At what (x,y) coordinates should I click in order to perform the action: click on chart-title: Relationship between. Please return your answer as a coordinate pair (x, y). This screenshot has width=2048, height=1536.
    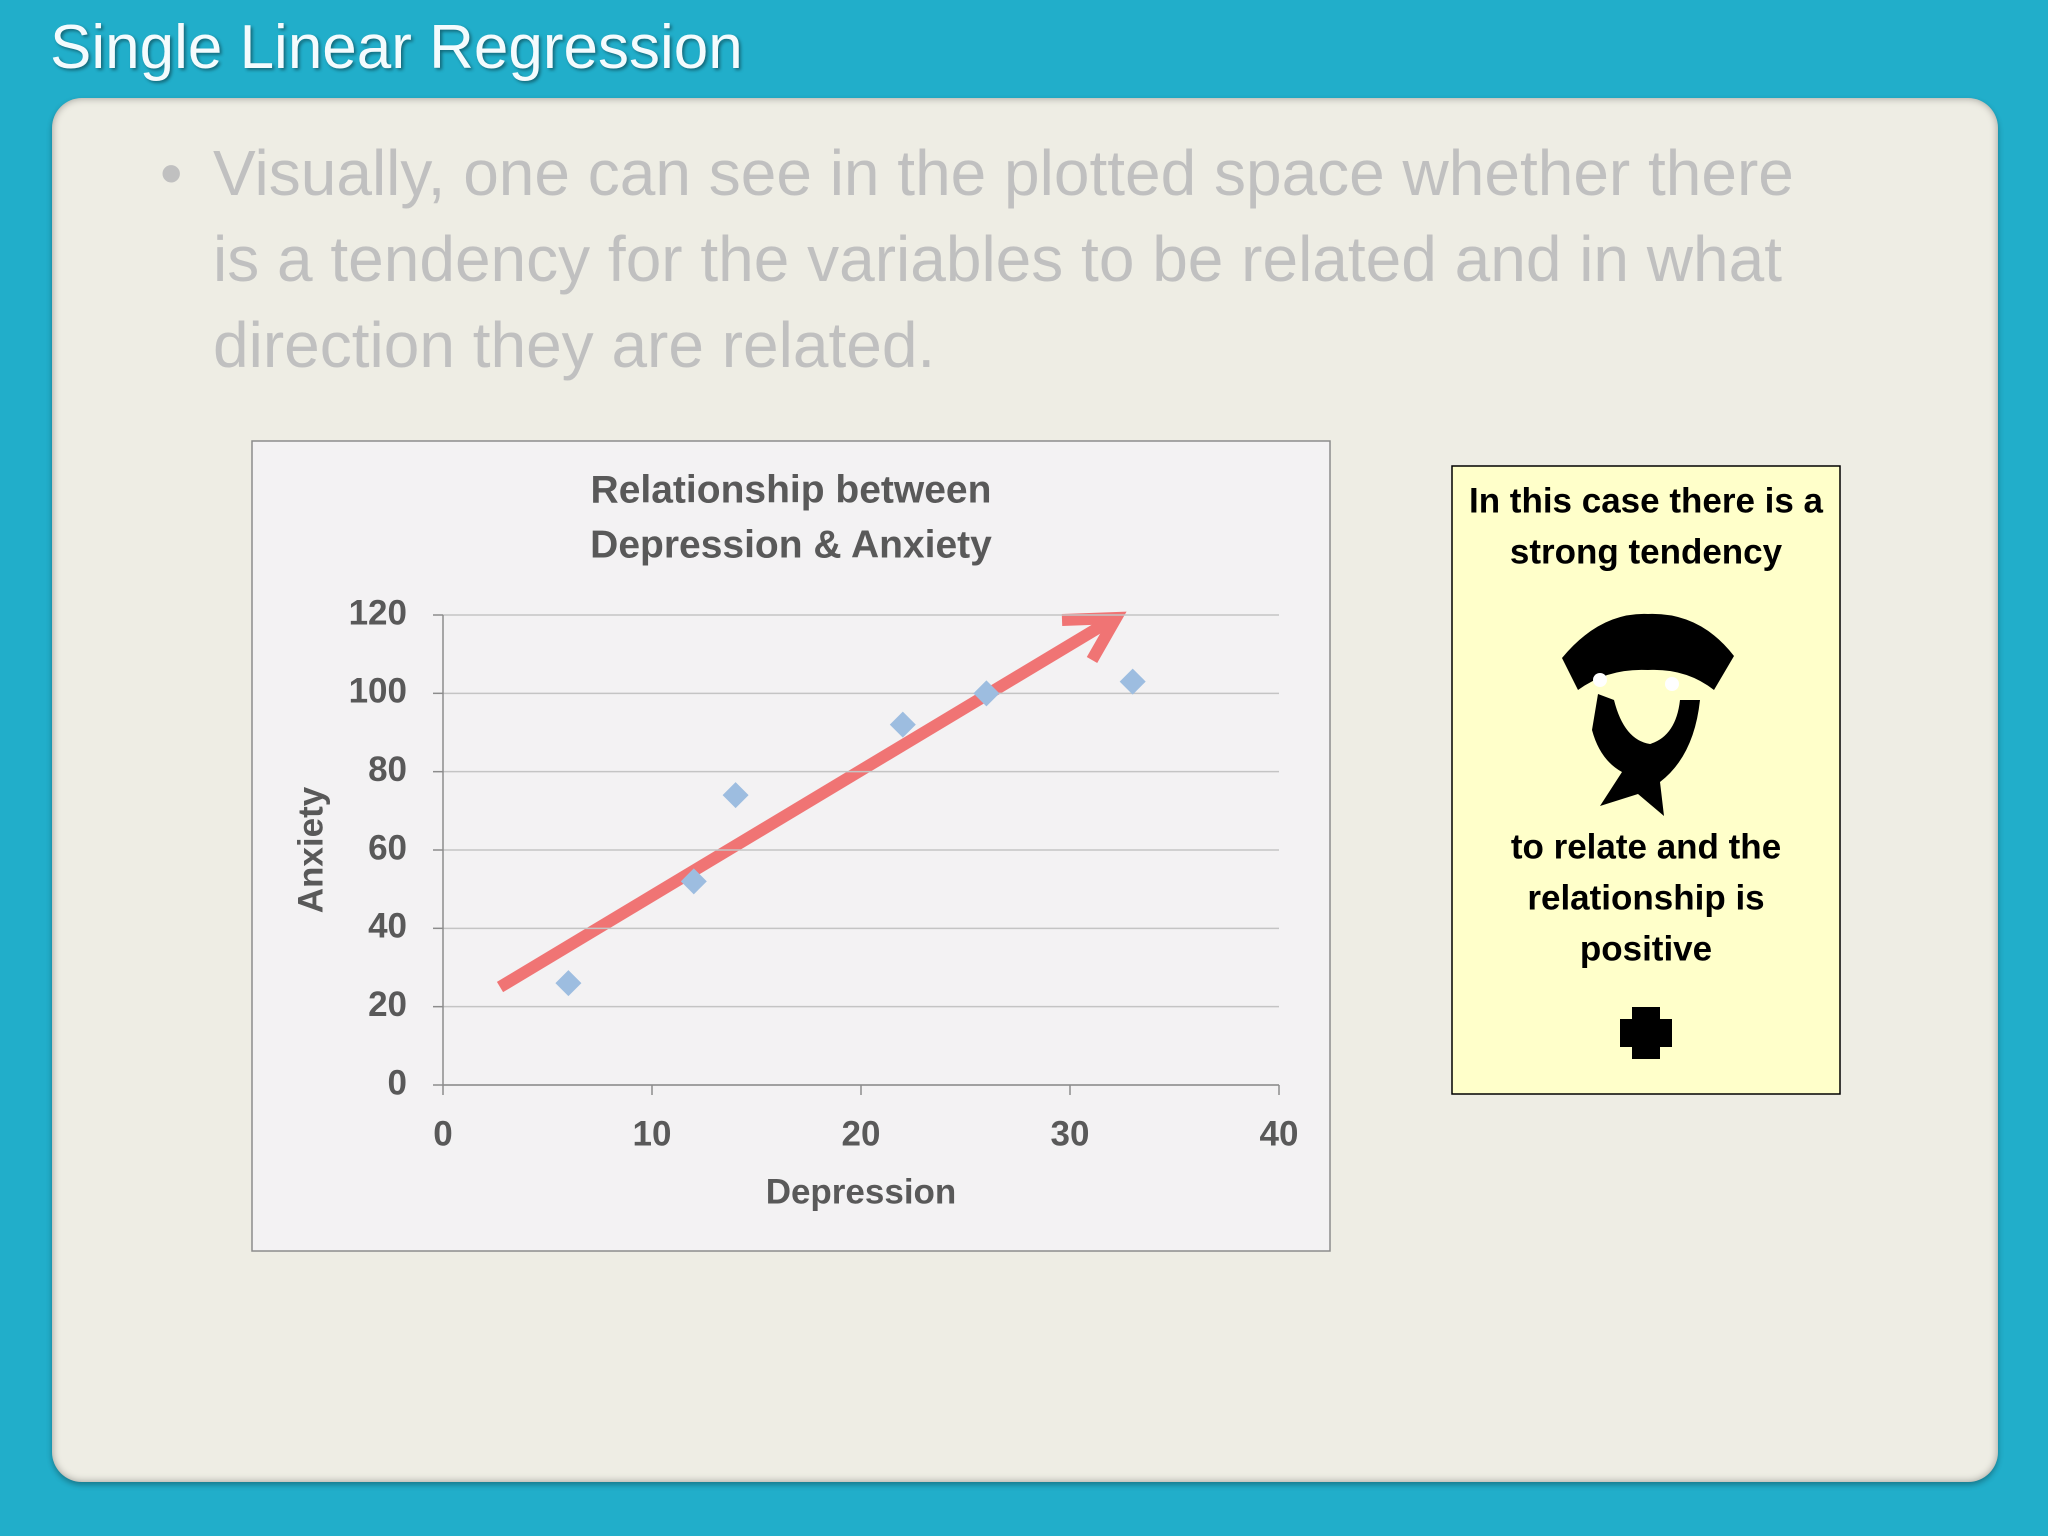
    Looking at the image, I should click on (791, 489).